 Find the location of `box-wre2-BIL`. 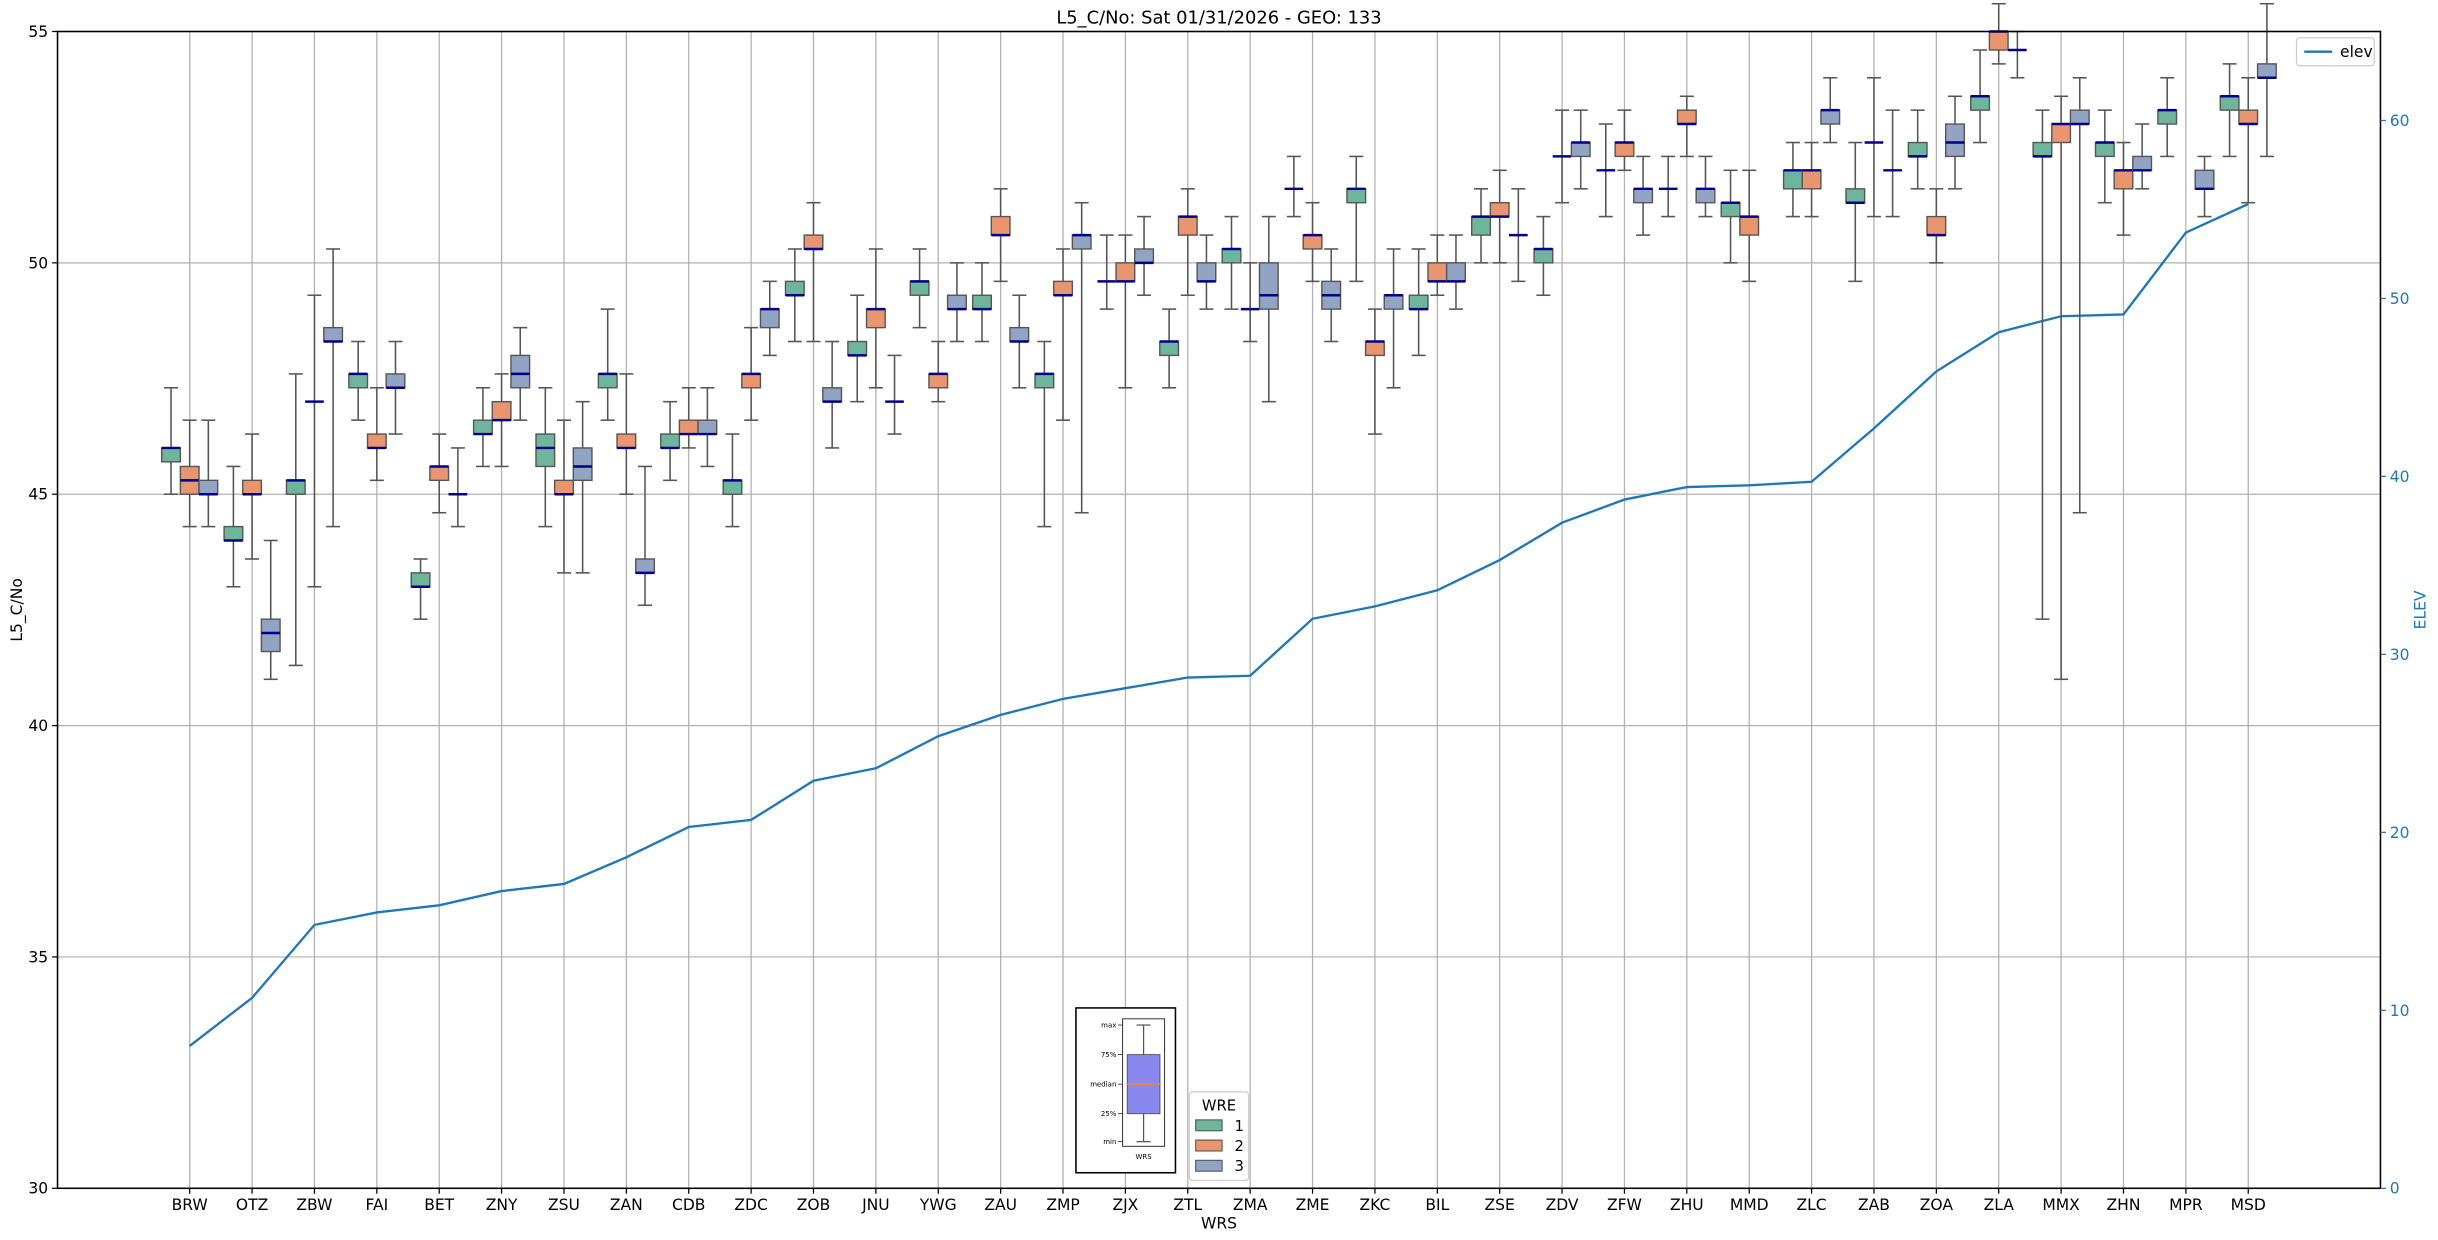

box-wre2-BIL is located at coordinates (1437, 265).